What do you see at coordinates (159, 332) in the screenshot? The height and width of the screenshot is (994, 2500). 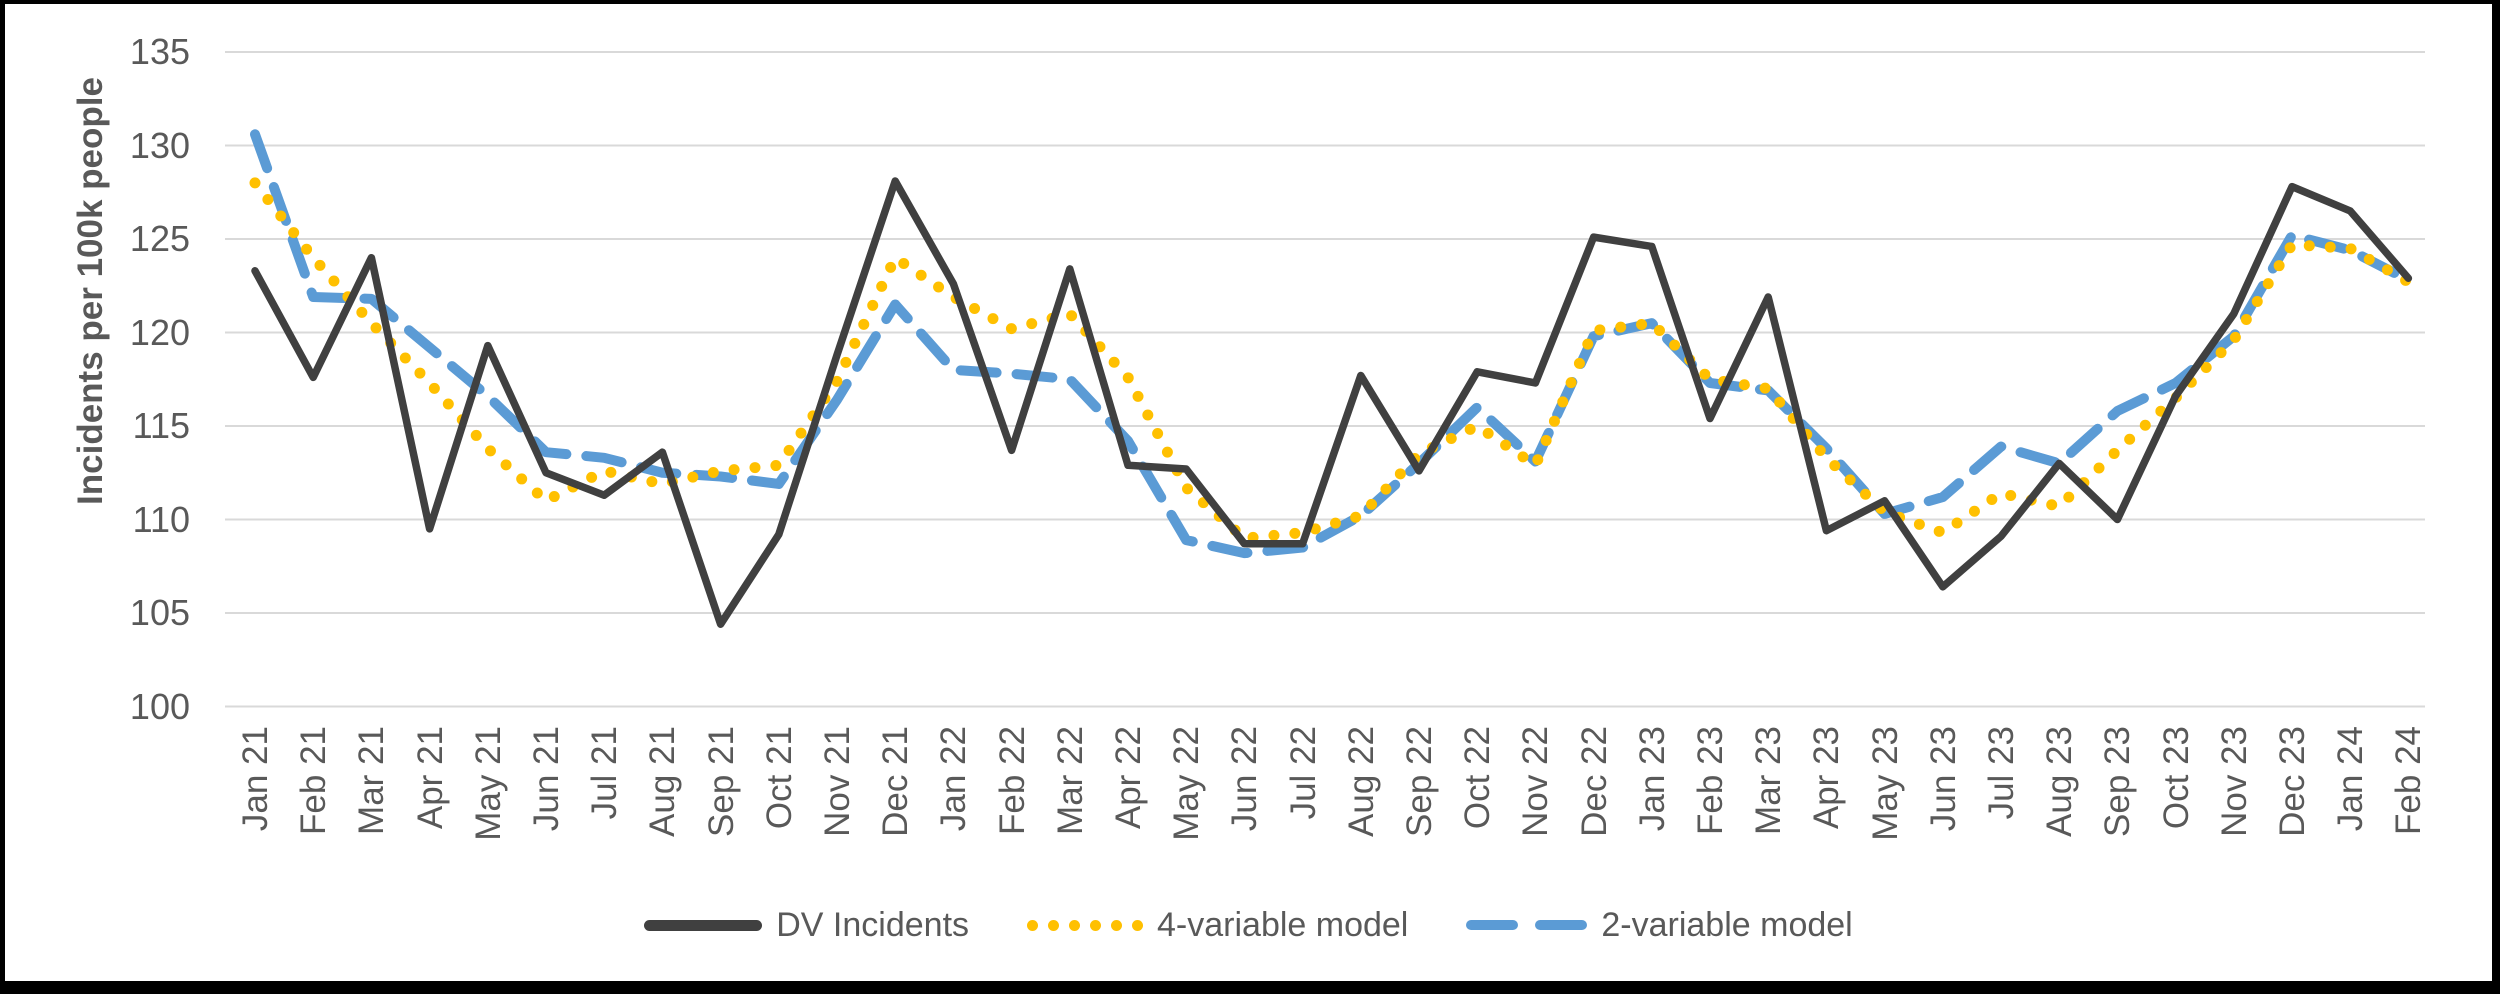 I see `y-tick-label: 120` at bounding box center [159, 332].